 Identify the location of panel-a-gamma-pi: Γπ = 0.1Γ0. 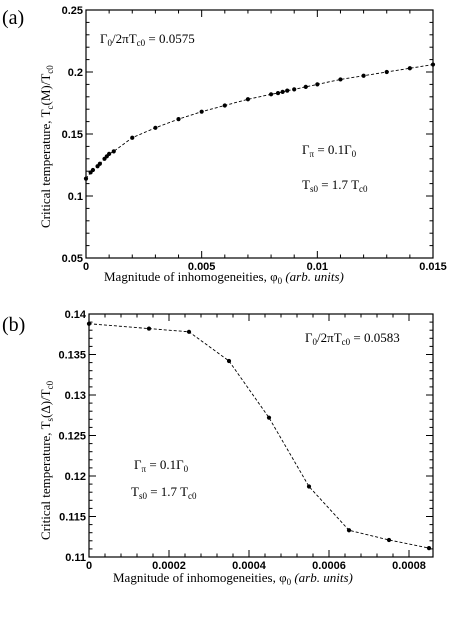
(329, 150).